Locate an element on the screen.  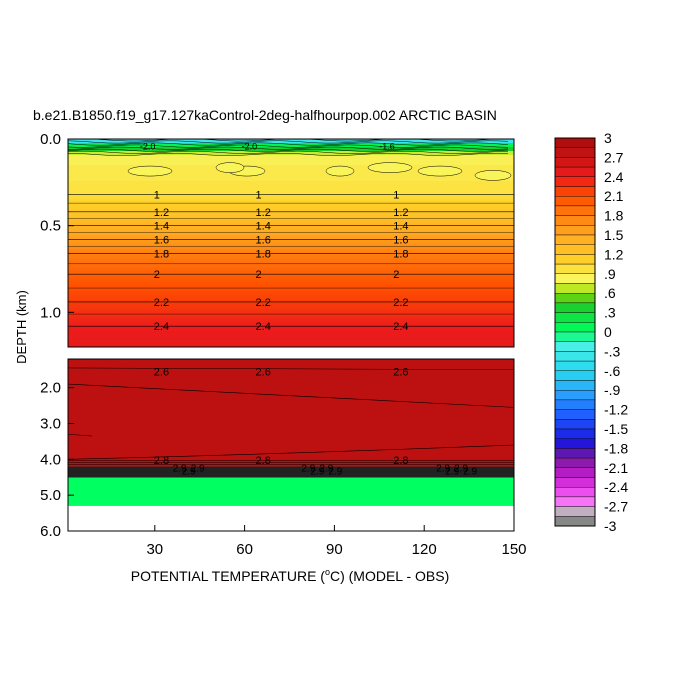
y-tick-label: 4.0 is located at coordinates (50, 459).